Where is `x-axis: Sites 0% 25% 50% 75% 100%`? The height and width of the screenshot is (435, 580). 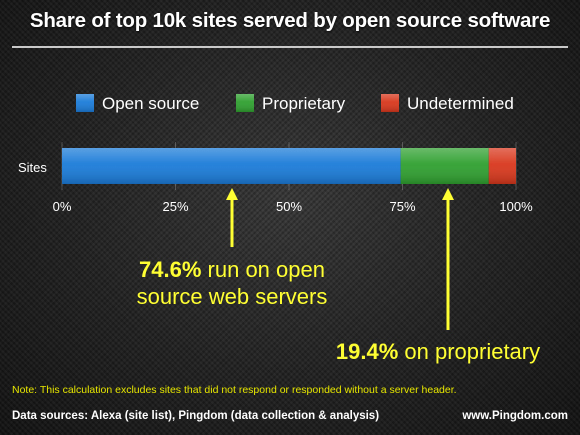
x-axis: Sites 0% 25% 50% 75% 100% is located at coordinates (275, 187).